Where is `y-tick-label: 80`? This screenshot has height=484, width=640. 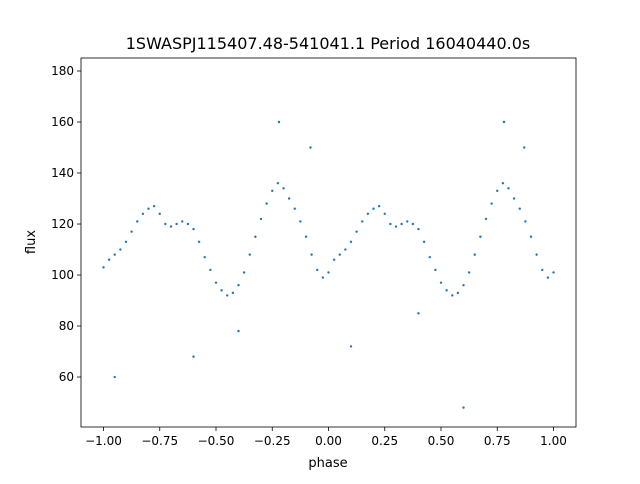
y-tick-label: 80 is located at coordinates (66, 326).